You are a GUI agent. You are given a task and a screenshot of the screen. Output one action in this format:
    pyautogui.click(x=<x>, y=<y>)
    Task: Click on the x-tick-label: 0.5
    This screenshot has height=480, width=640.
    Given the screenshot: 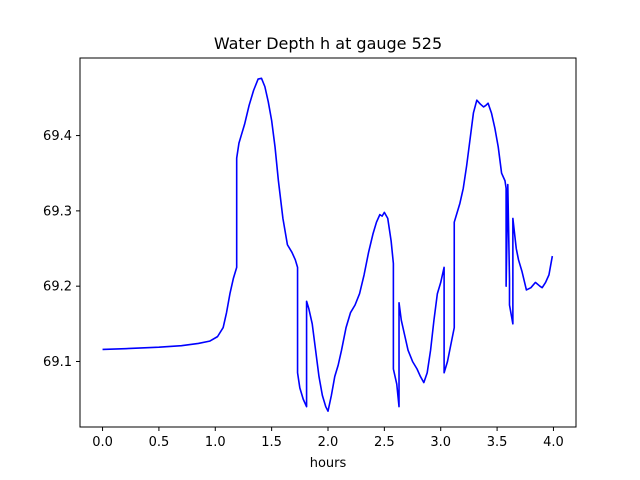 What is the action you would take?
    pyautogui.click(x=159, y=442)
    